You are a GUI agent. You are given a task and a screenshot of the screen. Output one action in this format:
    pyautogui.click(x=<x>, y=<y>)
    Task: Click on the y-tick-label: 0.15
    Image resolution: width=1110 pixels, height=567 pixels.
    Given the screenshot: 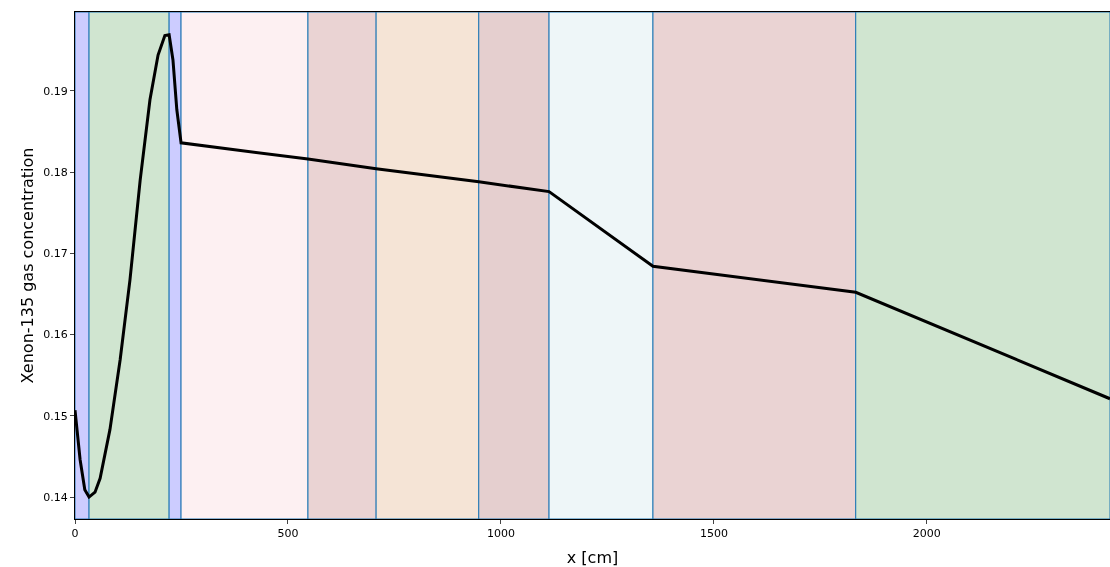 What is the action you would take?
    pyautogui.click(x=55, y=416)
    